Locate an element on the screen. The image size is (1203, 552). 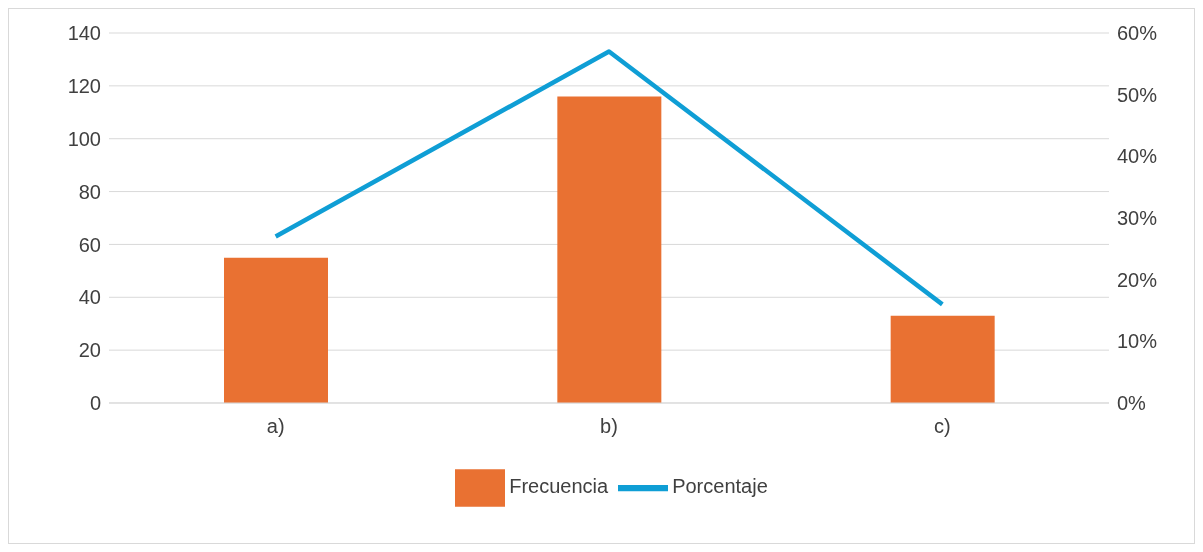
y-tick-label: 120 is located at coordinates (84, 85).